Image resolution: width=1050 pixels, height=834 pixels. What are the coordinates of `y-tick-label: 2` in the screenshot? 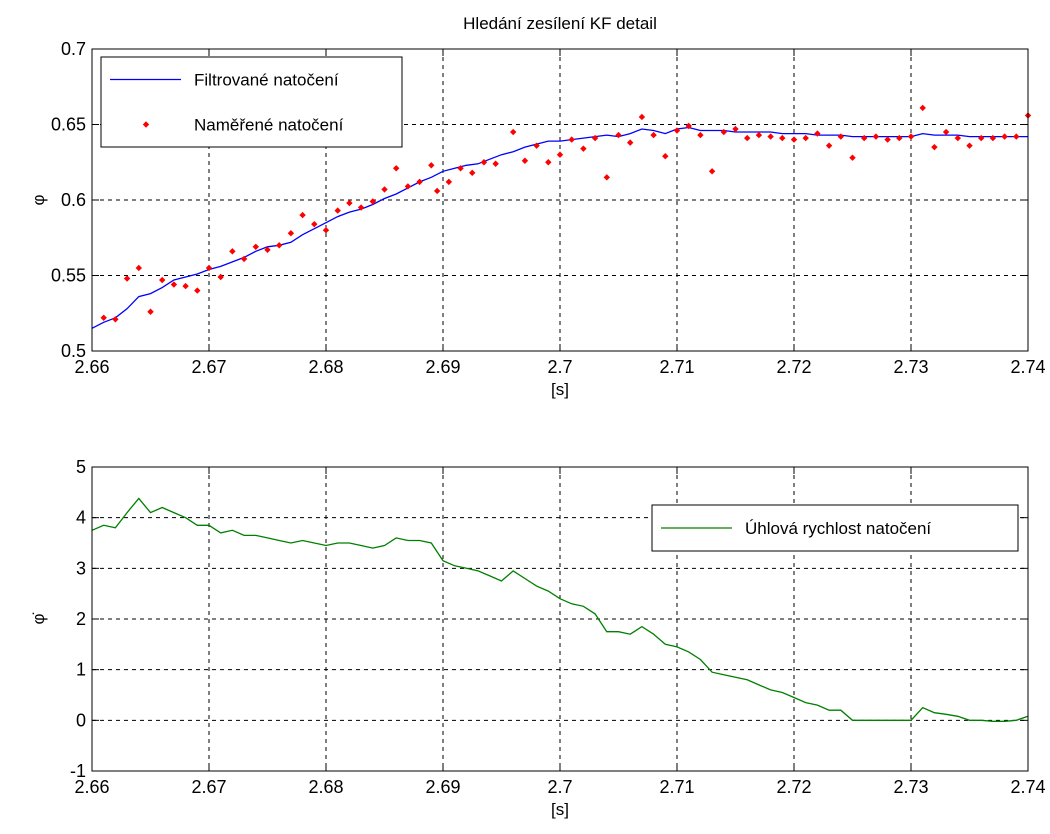 It's located at (81, 619).